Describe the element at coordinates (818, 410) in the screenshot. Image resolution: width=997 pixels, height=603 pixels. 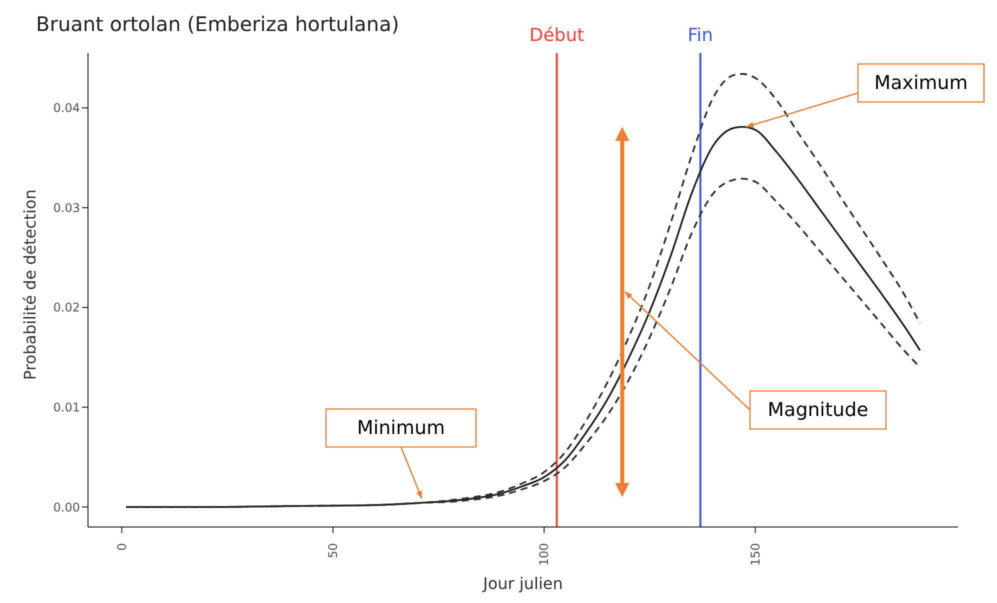
I see `annotation: Magnitude` at that location.